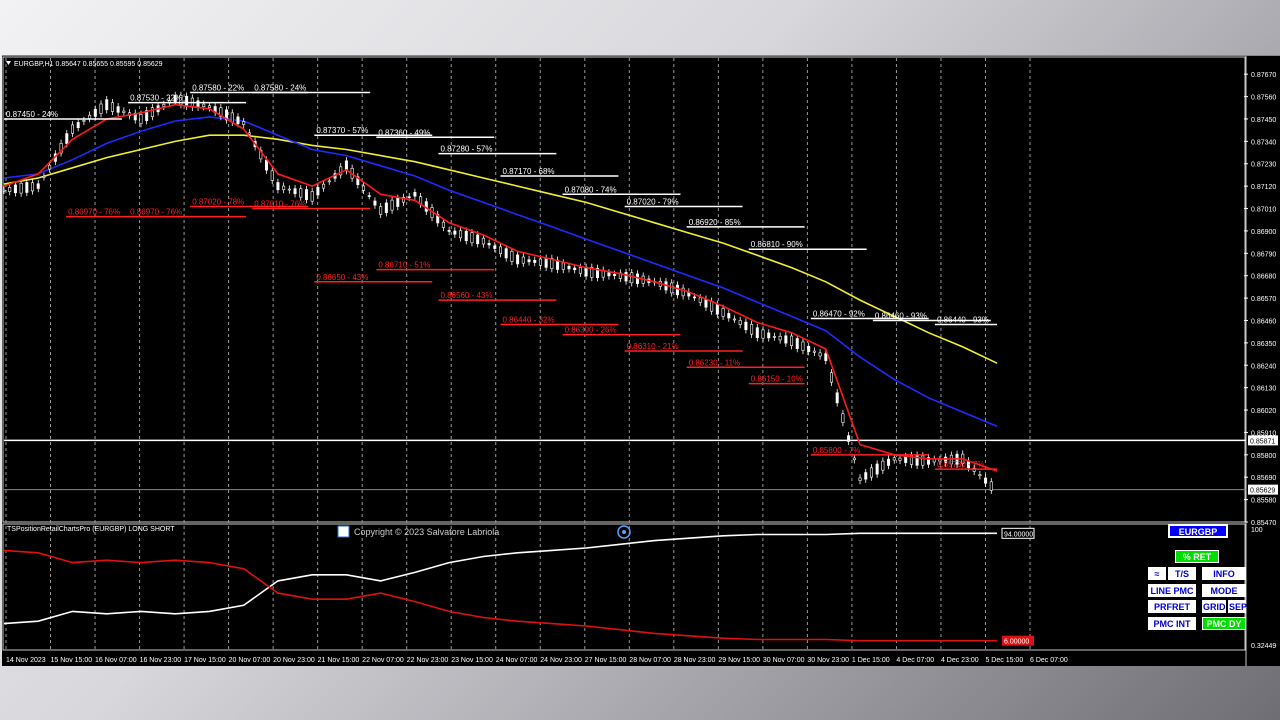  Describe the element at coordinates (1263, 210) in the screenshot. I see `price-axis-label: 0.87010` at that location.